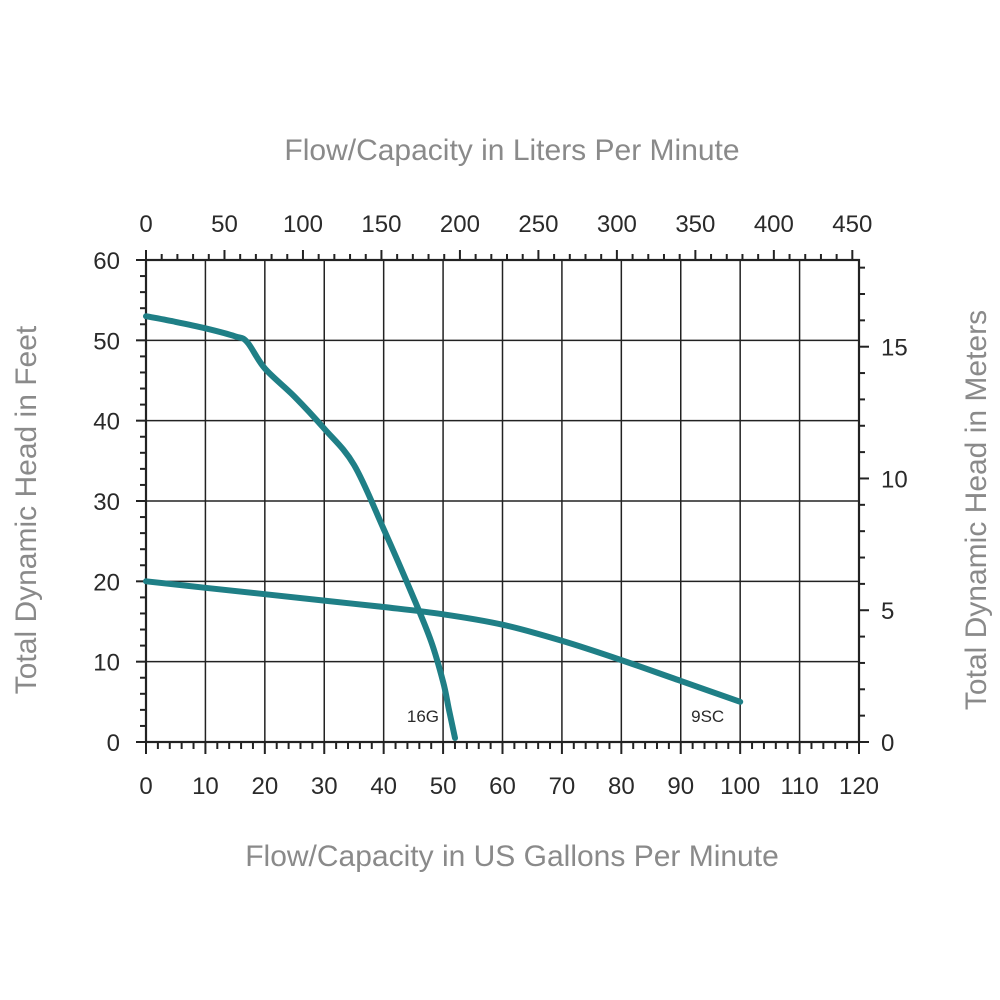 The height and width of the screenshot is (1000, 1000). What do you see at coordinates (145, 786) in the screenshot?
I see `x-tick-label: 0` at bounding box center [145, 786].